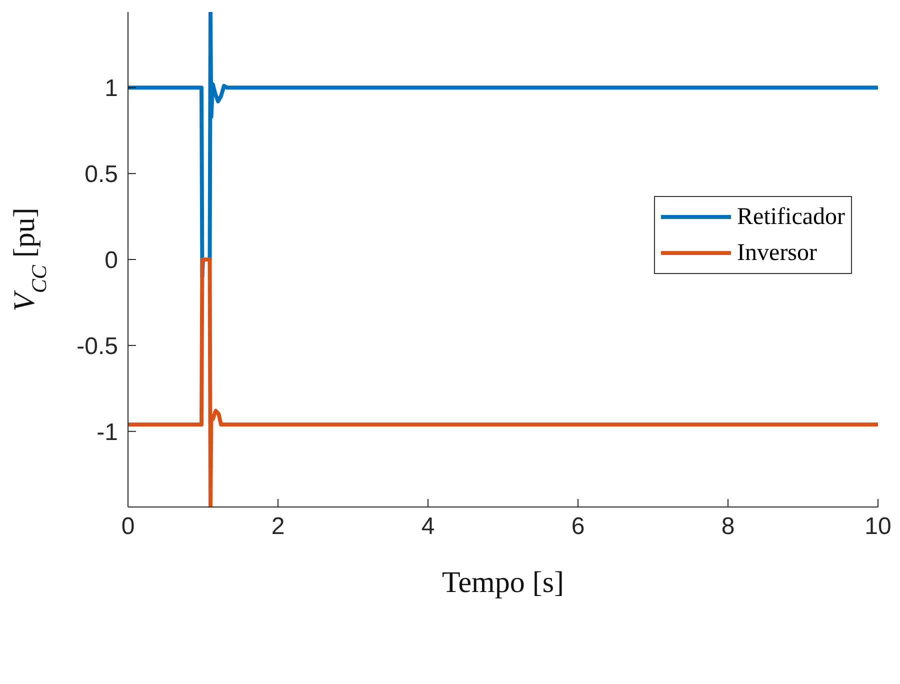 Image resolution: width=900 pixels, height=684 pixels. Describe the element at coordinates (107, 432) in the screenshot. I see `y-tick-label: -1` at that location.